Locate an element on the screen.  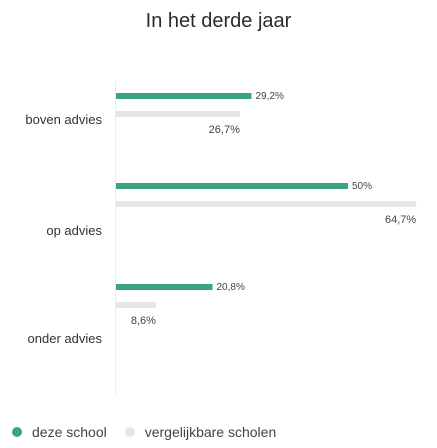
legend: deze school vergelijkbare scholen is located at coordinates (138, 432).